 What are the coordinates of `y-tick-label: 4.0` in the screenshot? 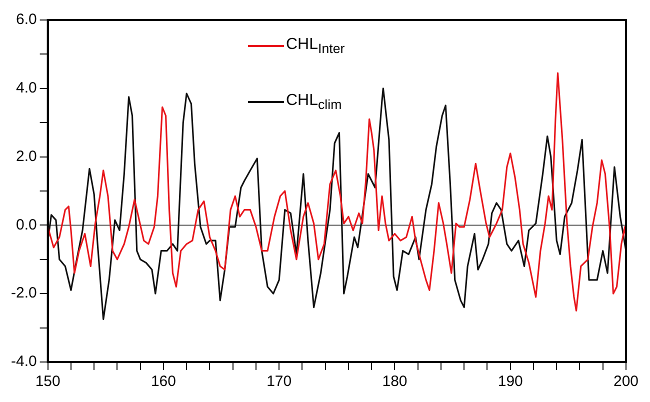 It's located at (26, 88).